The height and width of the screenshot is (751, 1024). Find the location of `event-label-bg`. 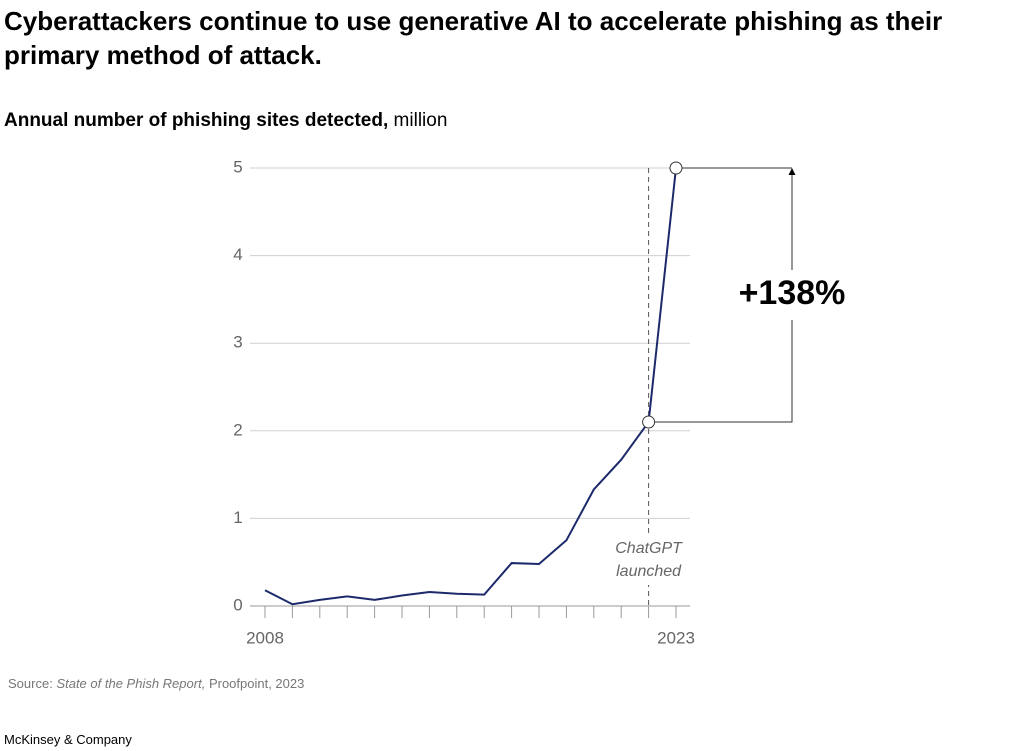

event-label-bg is located at coordinates (648, 561).